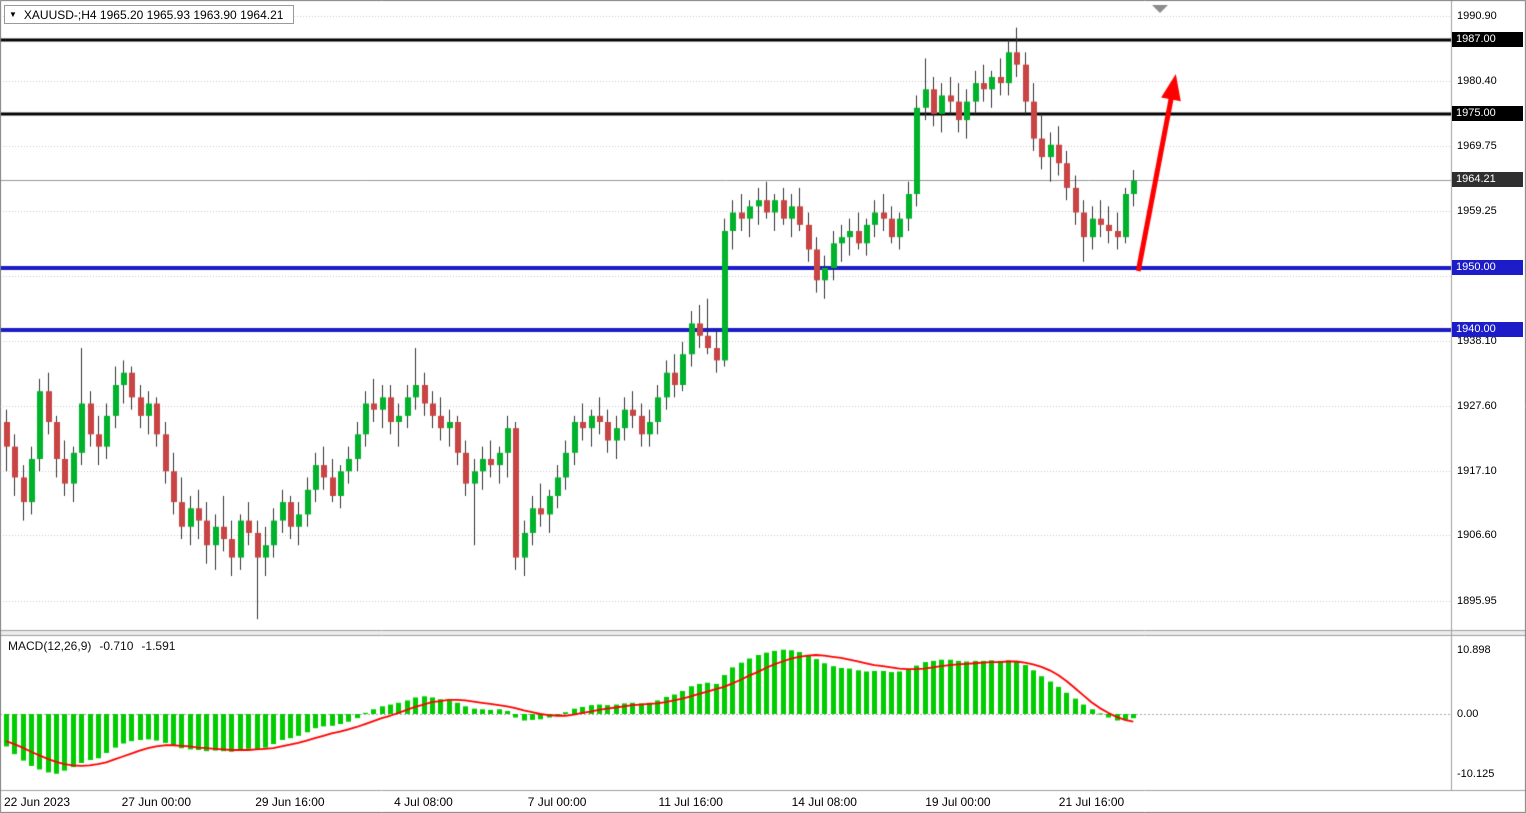 Image resolution: width=1526 pixels, height=813 pixels. What do you see at coordinates (1477, 341) in the screenshot?
I see `price-axis-tick-label: 1938.10` at bounding box center [1477, 341].